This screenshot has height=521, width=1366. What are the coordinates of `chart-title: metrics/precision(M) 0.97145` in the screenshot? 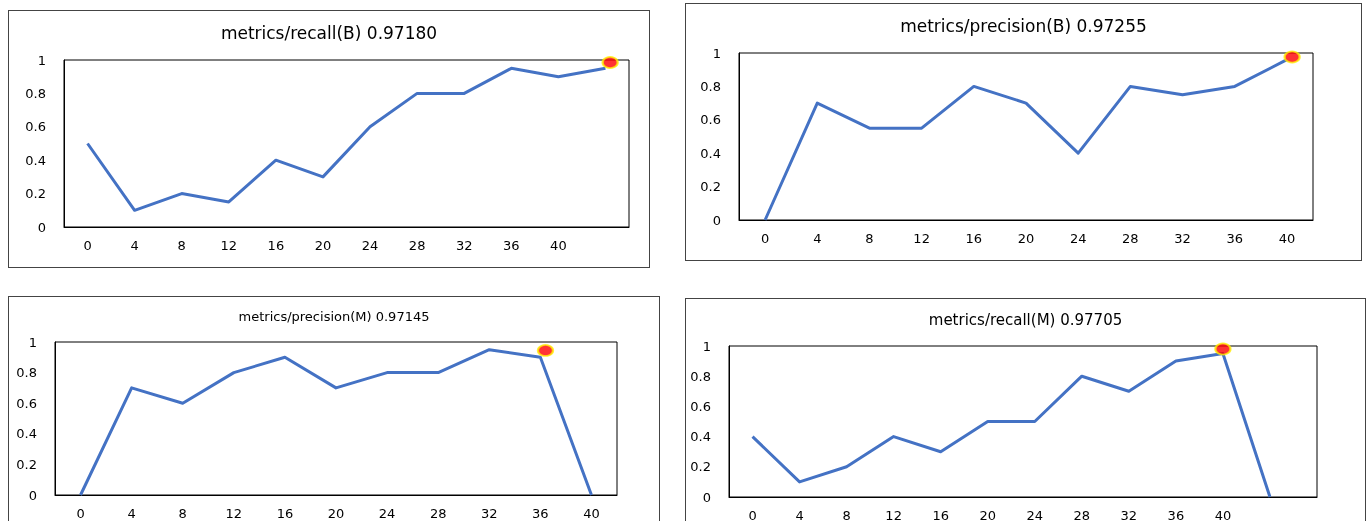 It's located at (334, 316).